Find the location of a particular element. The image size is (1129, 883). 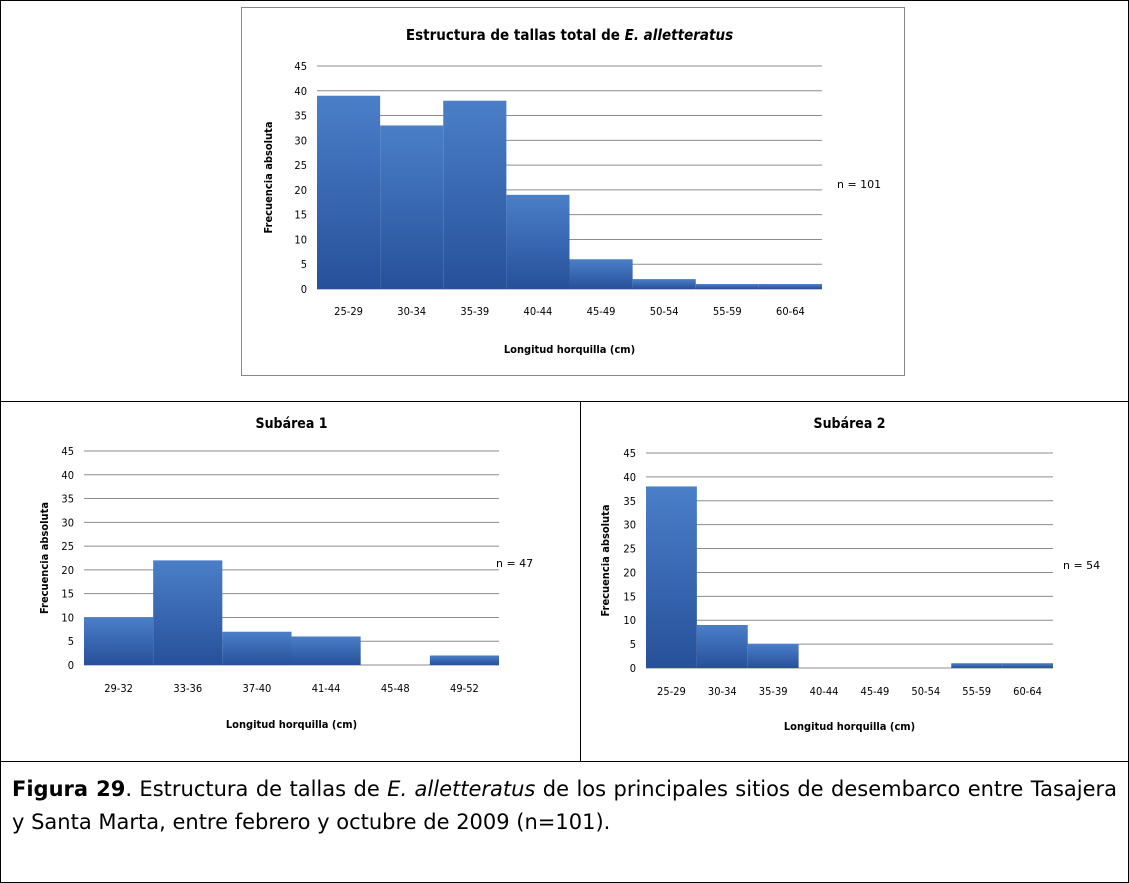

chart-title: Subárea 1 is located at coordinates (292, 424).